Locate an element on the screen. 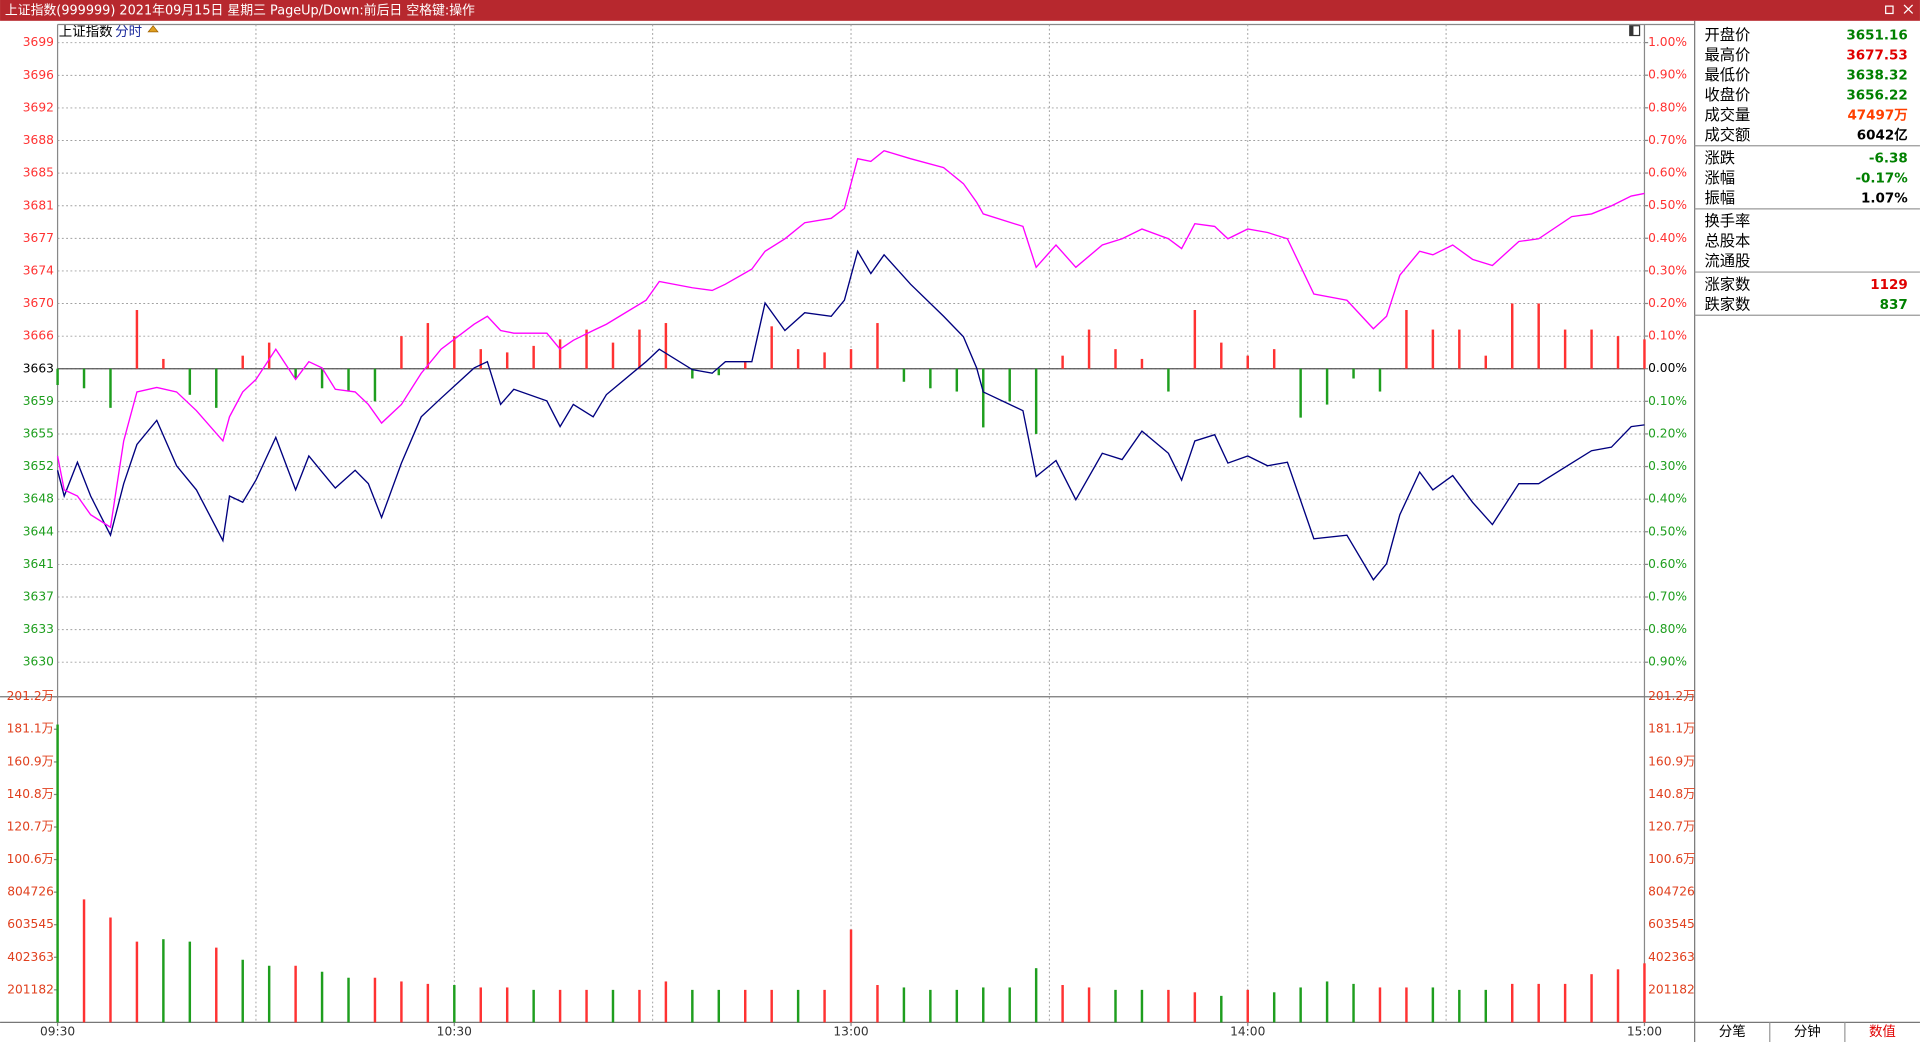 Image resolution: width=1920 pixels, height=1042 pixels. y-tick-label: 181.1万 is located at coordinates (30, 729).